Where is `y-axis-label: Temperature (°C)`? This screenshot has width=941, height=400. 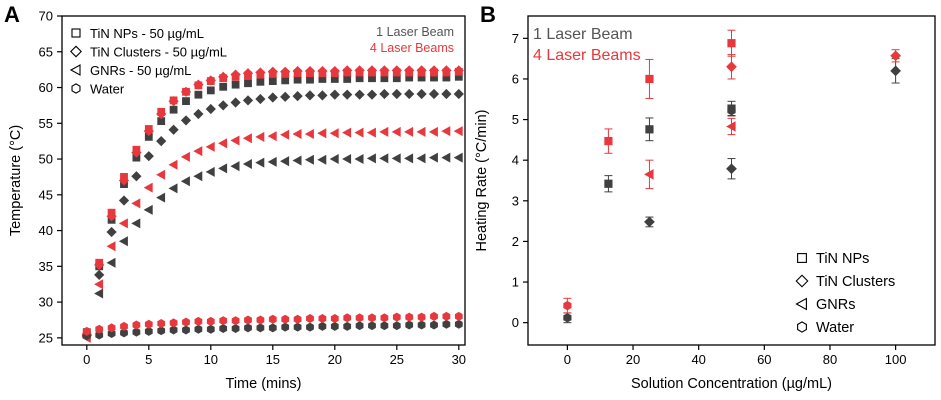
y-axis-label: Temperature (°C) is located at coordinates (16, 180).